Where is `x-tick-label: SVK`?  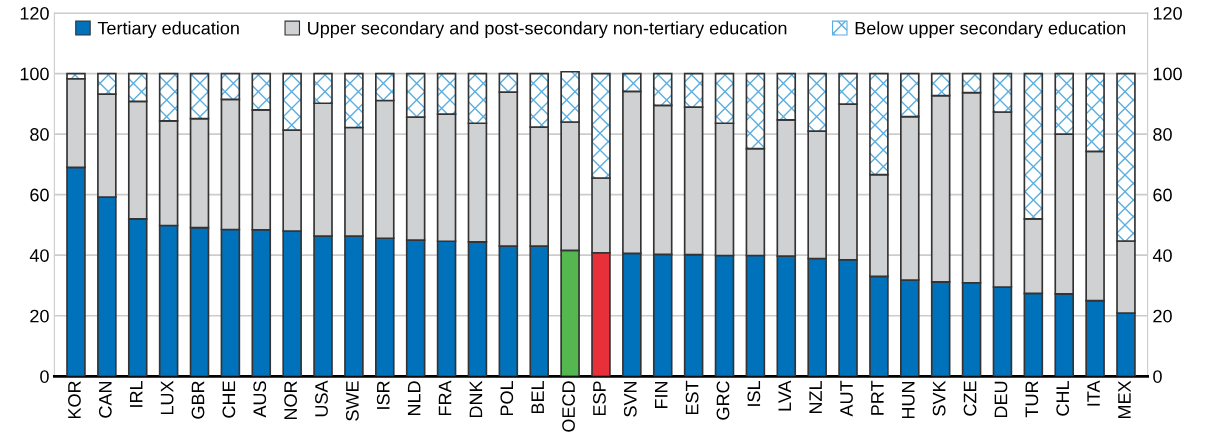 x-tick-label: SVK is located at coordinates (939, 398).